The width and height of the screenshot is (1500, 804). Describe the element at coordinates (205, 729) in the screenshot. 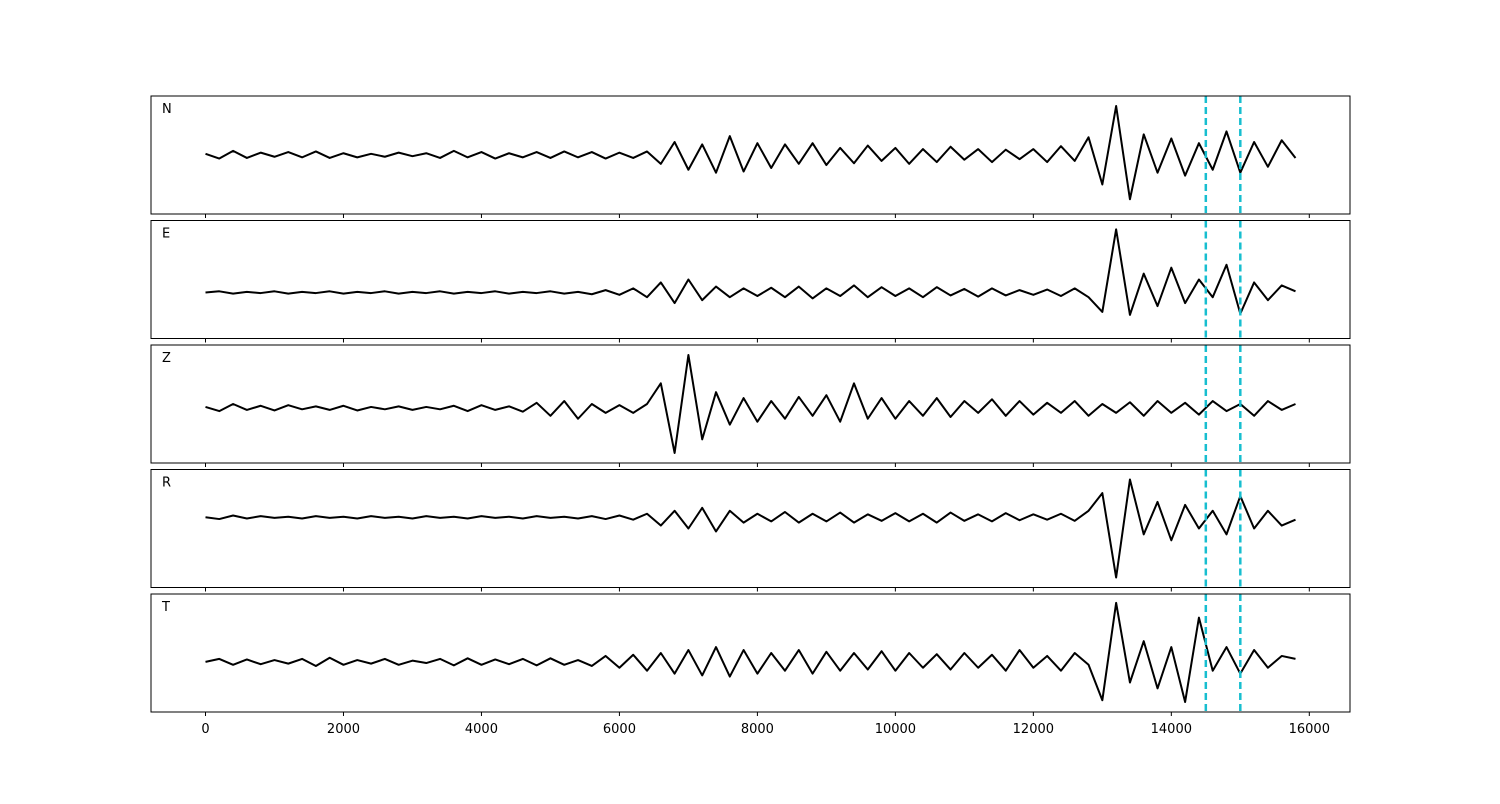

I see `x-tick-label: 0` at that location.